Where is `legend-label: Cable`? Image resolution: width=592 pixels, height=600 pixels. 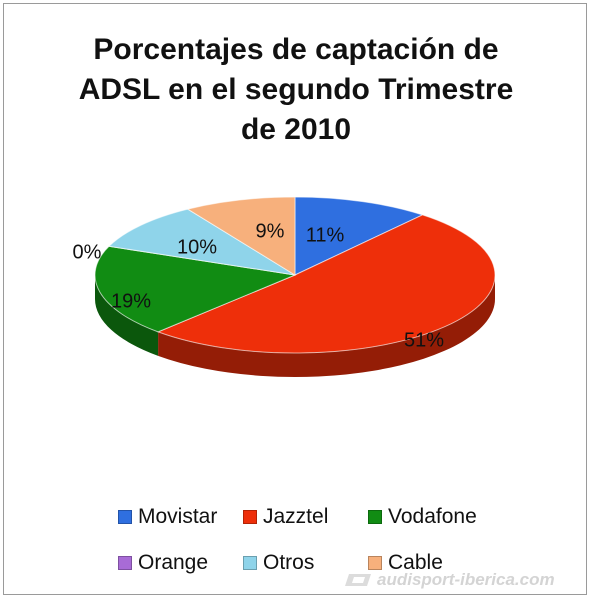 legend-label: Cable is located at coordinates (415, 562).